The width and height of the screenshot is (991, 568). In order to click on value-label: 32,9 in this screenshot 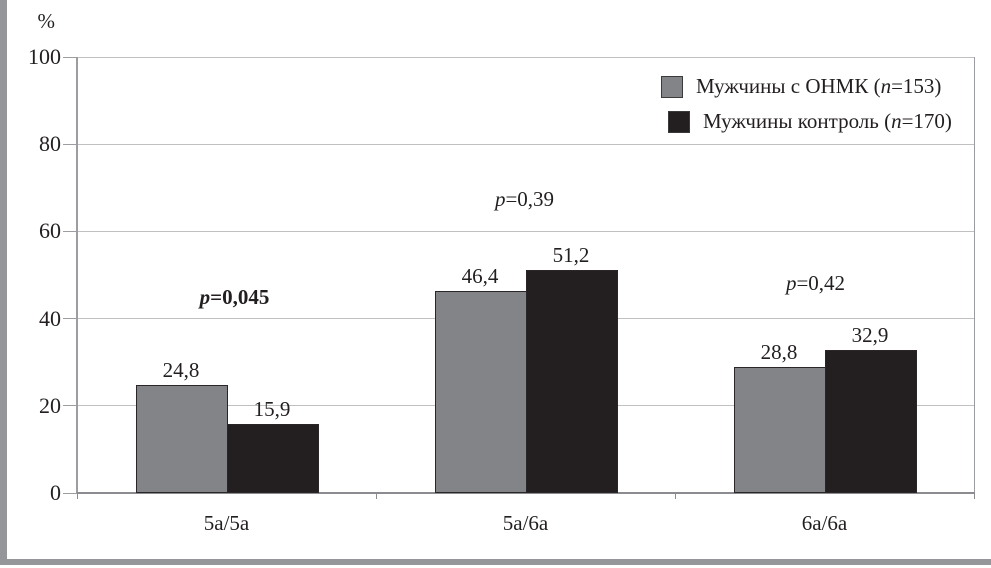, I will do `click(870, 334)`.